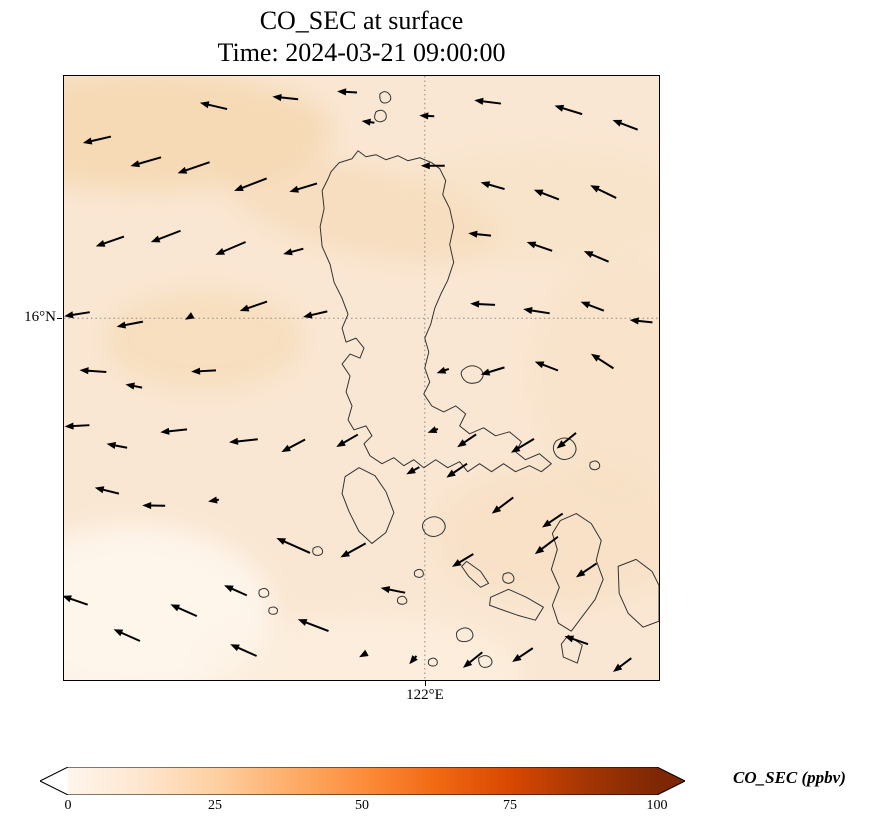 This screenshot has height=836, width=883. Describe the element at coordinates (425, 683) in the screenshot. I see `x-axis-tick-mark` at that location.